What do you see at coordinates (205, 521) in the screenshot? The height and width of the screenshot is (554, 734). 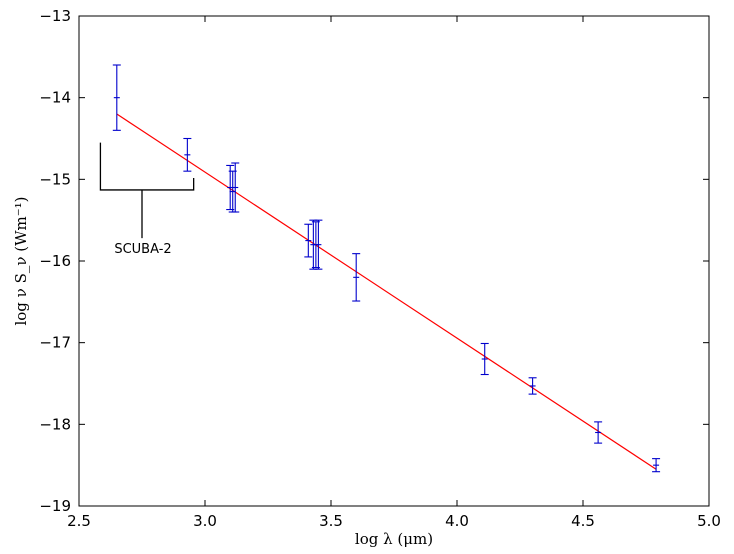 I see `x-tick-label: 3.0` at bounding box center [205, 521].